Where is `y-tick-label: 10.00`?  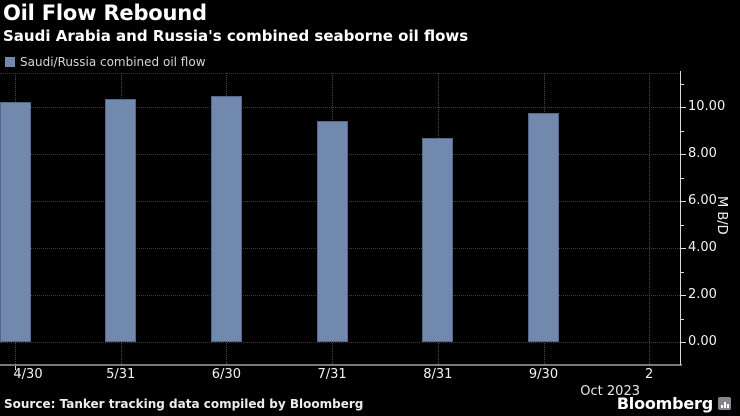 y-tick-label: 10.00 is located at coordinates (707, 106).